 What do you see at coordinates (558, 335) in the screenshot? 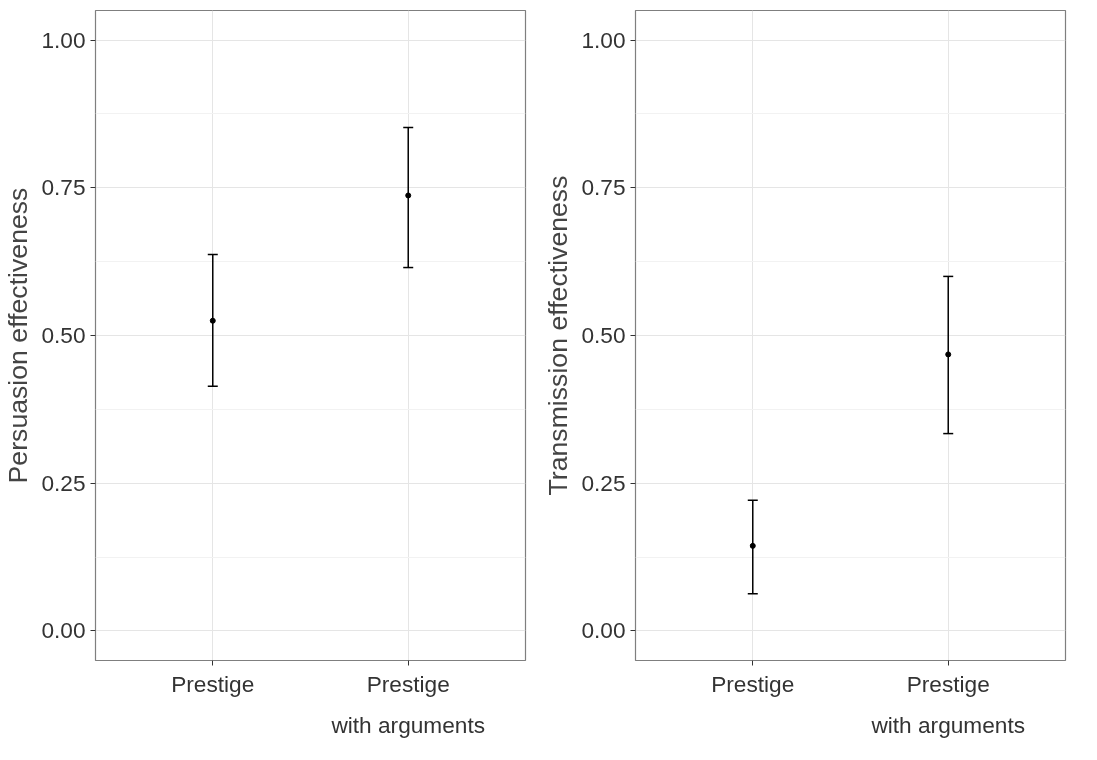
I see `y-axis-title: Transmission effectiveness` at bounding box center [558, 335].